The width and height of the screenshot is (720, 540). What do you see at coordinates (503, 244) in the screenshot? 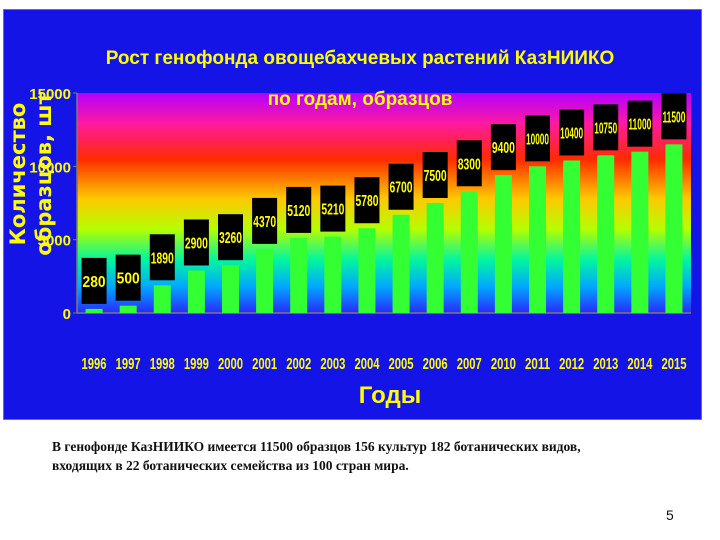
I see `bar-2010` at bounding box center [503, 244].